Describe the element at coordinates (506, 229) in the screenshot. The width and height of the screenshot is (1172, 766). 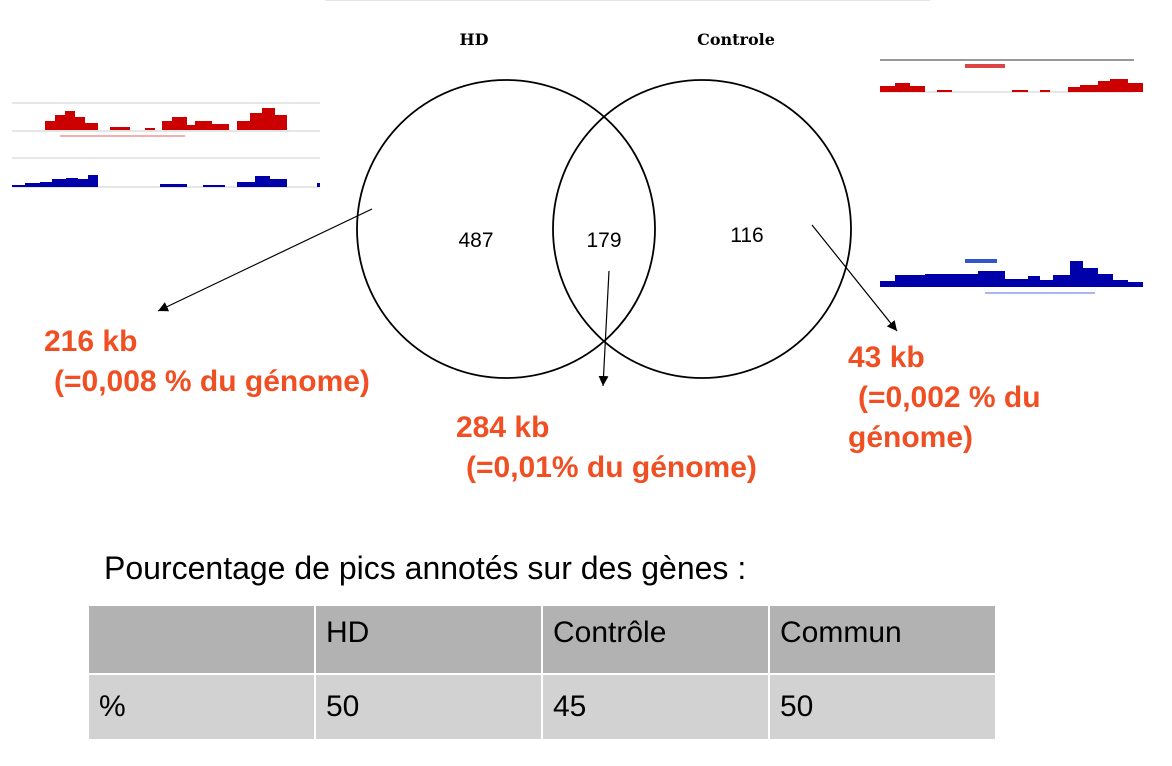
I see `circle-hd` at that location.